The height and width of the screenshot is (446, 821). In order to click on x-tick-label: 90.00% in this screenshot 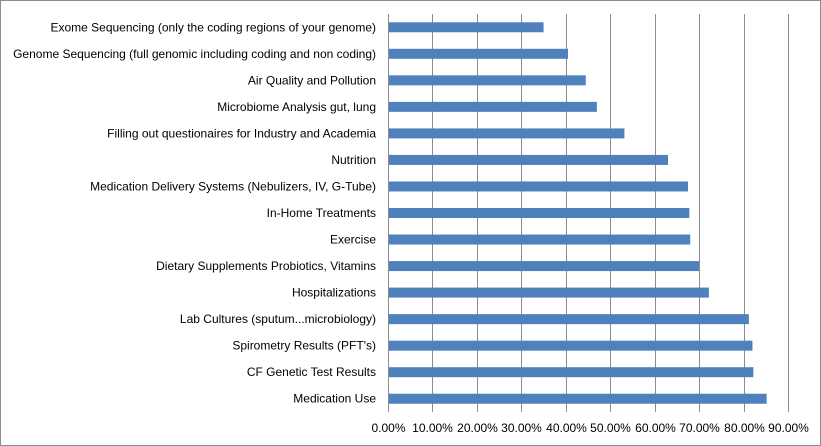, I will do `click(788, 428)`.